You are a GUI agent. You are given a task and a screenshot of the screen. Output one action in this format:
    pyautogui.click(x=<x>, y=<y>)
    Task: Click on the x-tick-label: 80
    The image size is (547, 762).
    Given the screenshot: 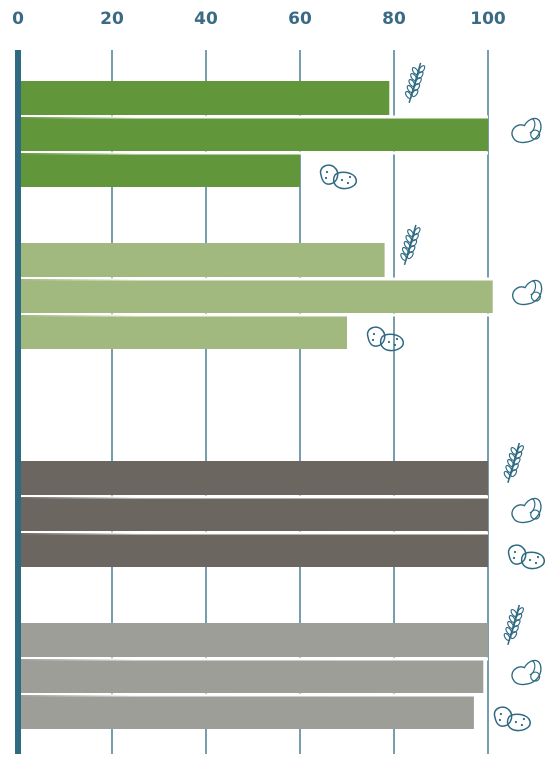 What is the action you would take?
    pyautogui.click(x=394, y=19)
    